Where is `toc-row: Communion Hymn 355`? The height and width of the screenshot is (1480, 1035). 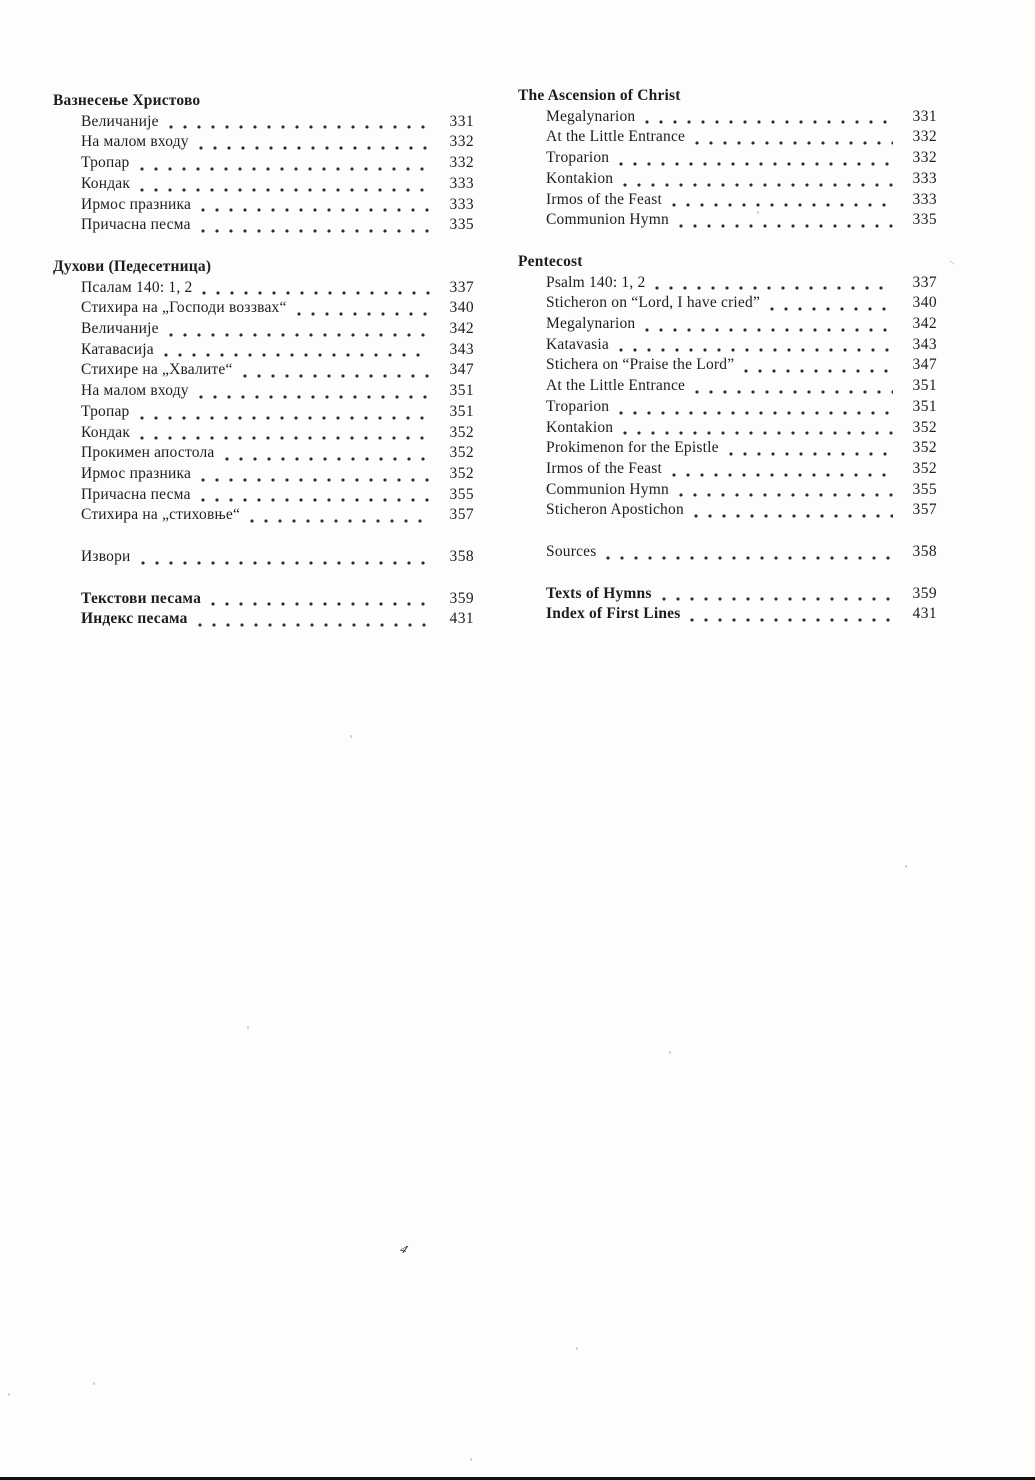
toc-row: Communion Hymn 355 is located at coordinates (727, 490).